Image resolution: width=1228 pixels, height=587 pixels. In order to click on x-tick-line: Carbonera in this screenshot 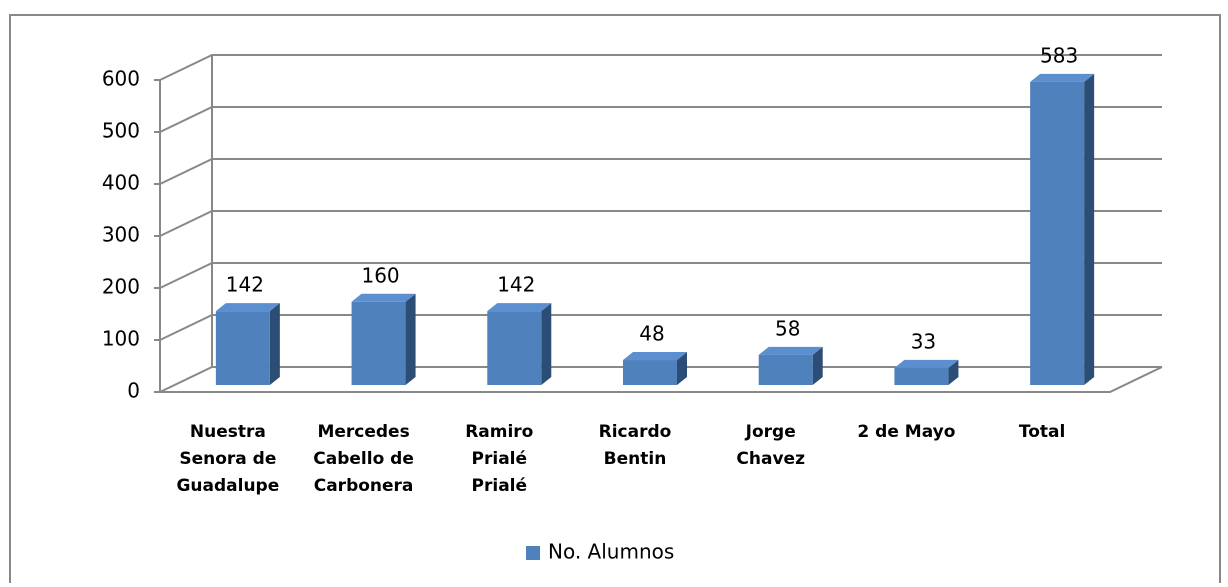, I will do `click(364, 486)`.